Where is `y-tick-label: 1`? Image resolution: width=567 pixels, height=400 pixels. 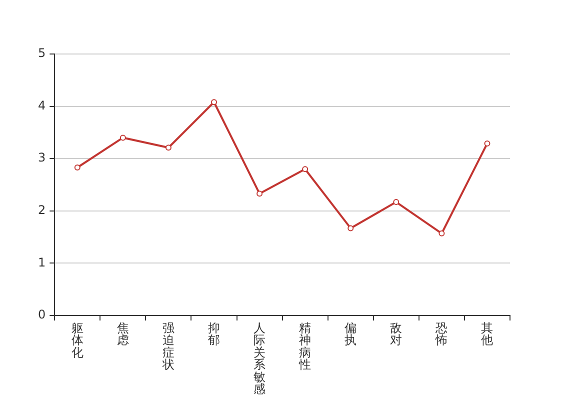
y-tick-label: 1 is located at coordinates (42, 262).